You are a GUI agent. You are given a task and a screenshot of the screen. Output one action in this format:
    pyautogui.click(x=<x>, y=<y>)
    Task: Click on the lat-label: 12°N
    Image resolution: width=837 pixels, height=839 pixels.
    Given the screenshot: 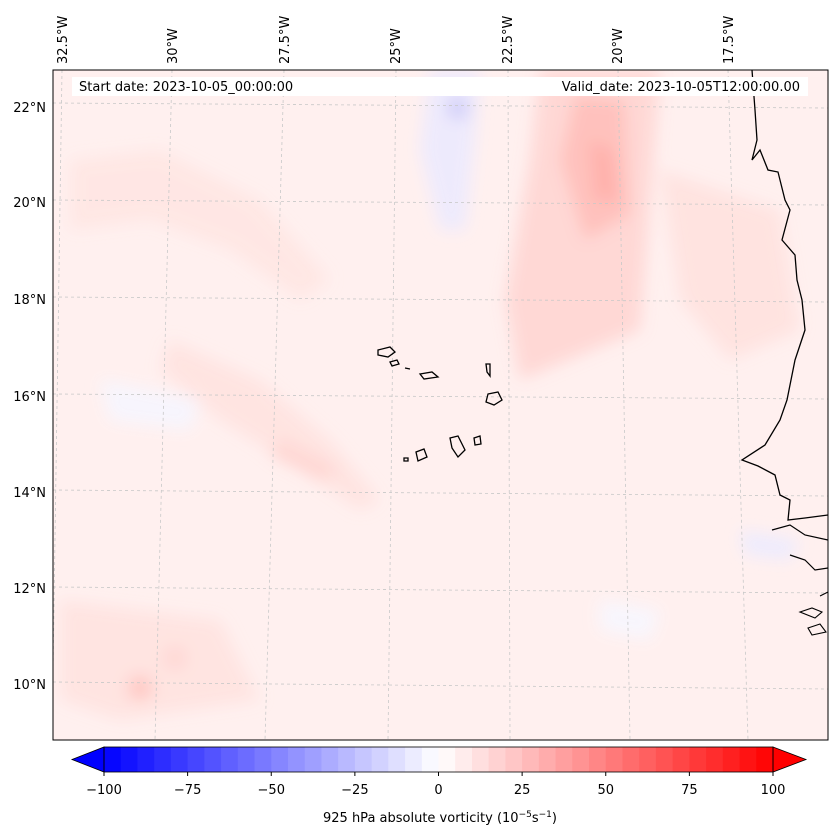 What is the action you would take?
    pyautogui.click(x=29, y=589)
    